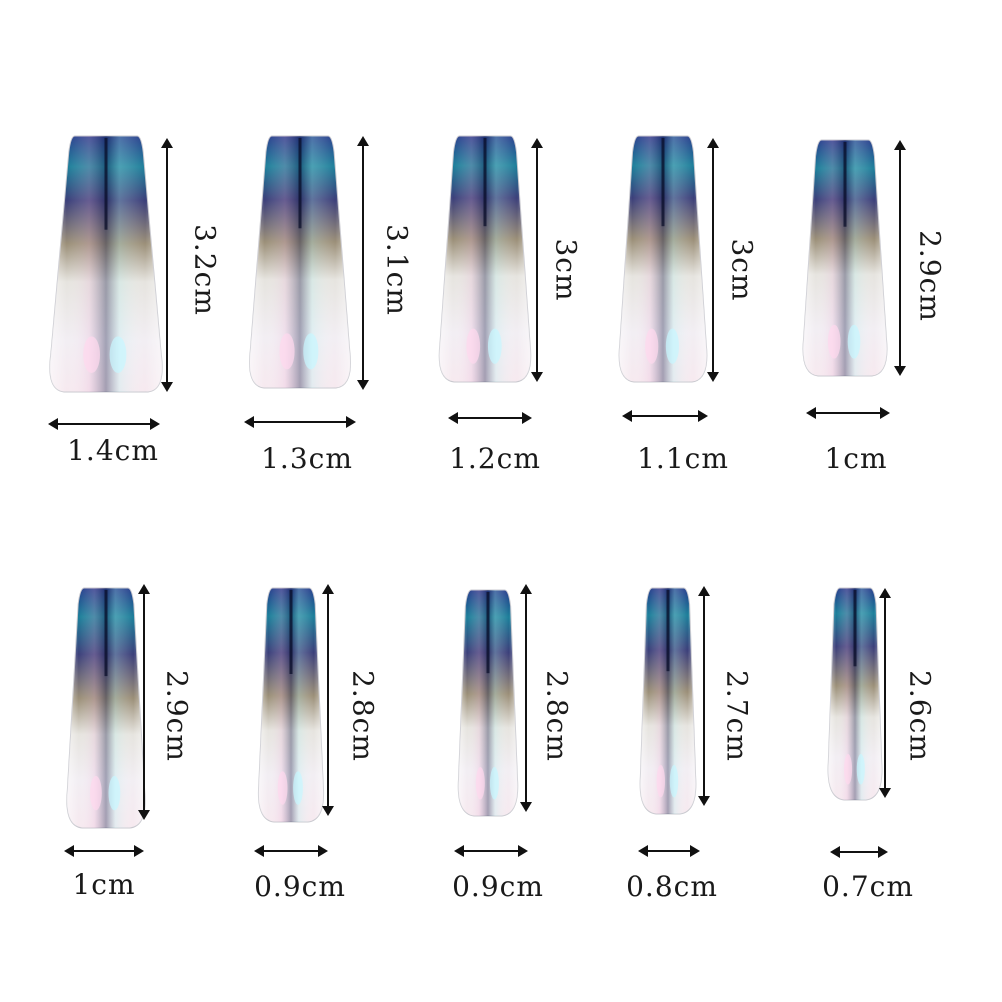  Describe the element at coordinates (397, 270) in the screenshot. I see `length-label: 3.1cm` at that location.